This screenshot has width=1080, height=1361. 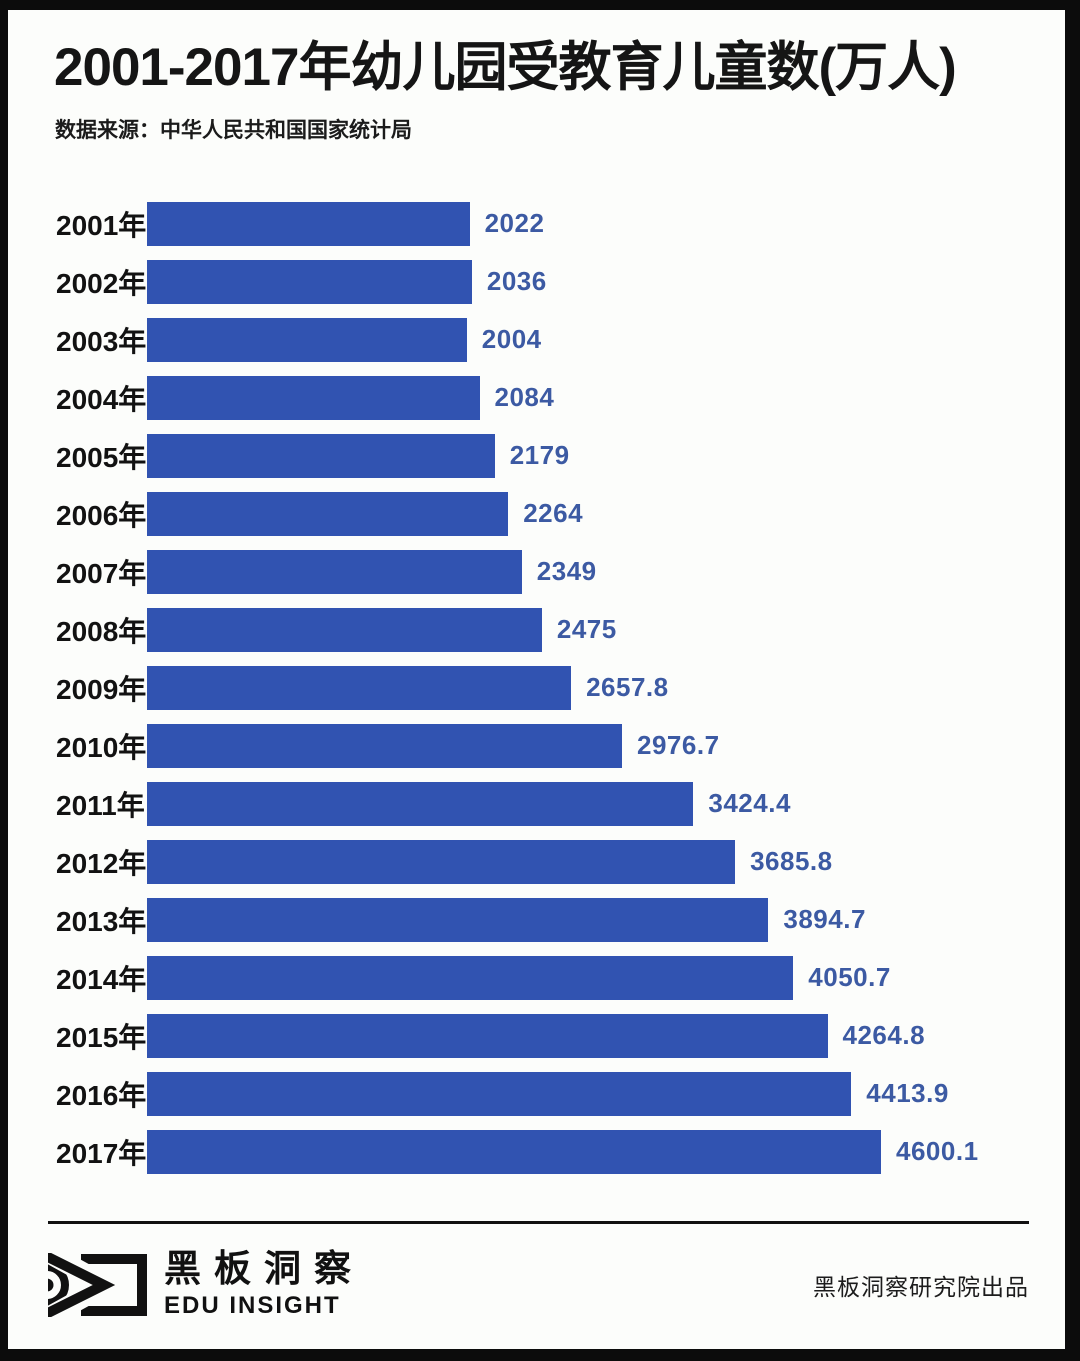 I want to click on chart-row: 2011年 3424.4, so click(x=538, y=804).